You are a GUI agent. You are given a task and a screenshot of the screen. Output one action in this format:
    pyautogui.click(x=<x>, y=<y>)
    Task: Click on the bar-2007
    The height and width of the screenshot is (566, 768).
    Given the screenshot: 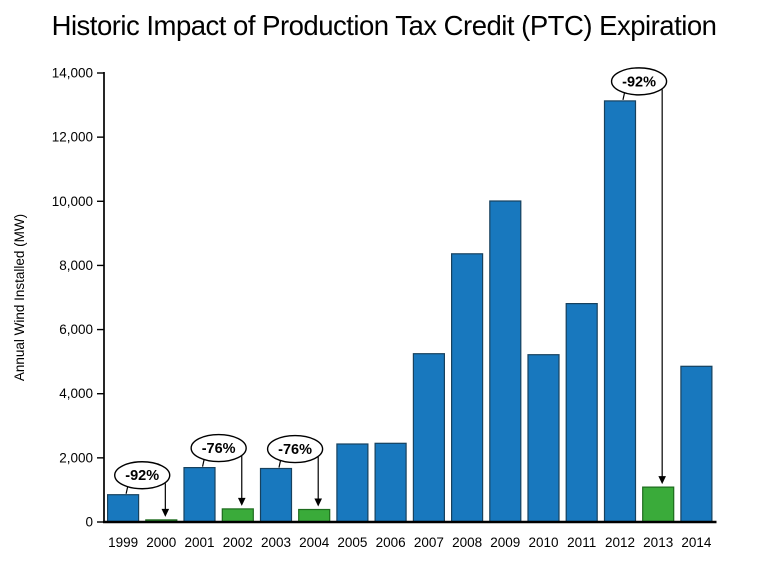 What is the action you would take?
    pyautogui.click(x=428, y=438)
    